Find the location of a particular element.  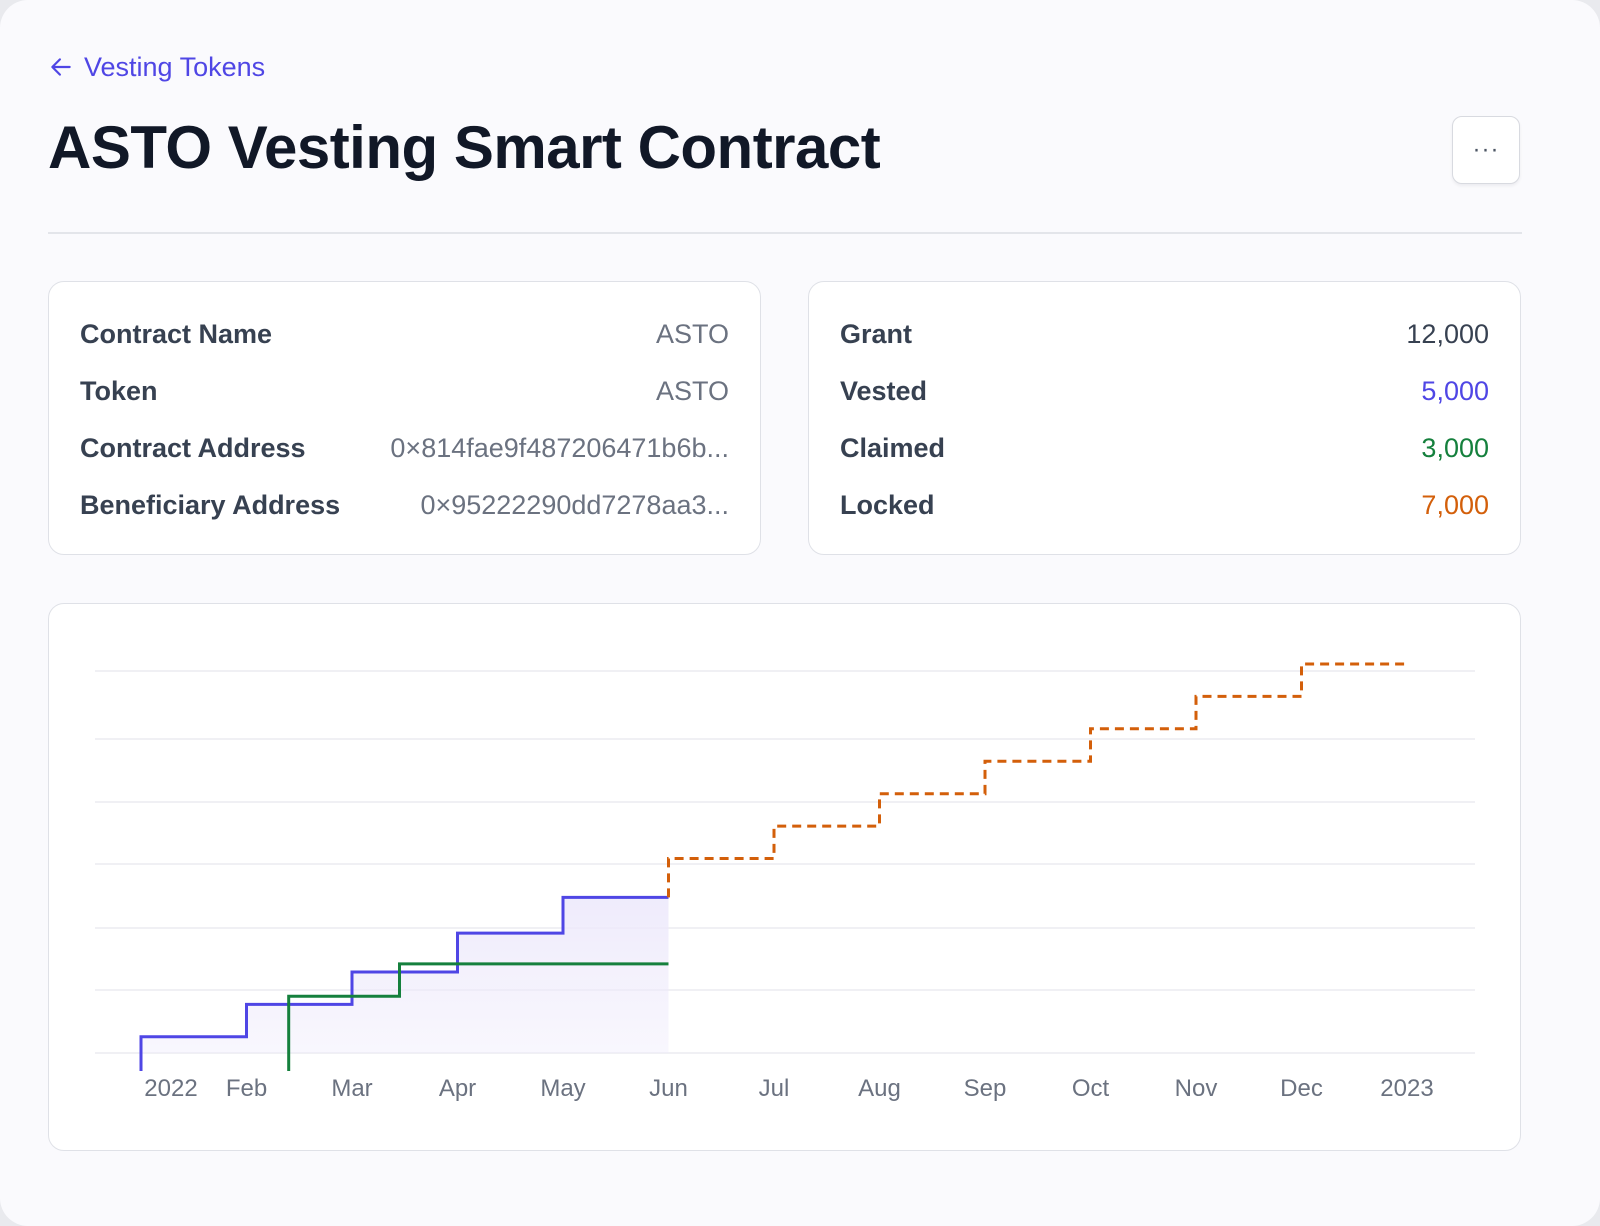

x-tick-label: Nov is located at coordinates (1196, 1088).